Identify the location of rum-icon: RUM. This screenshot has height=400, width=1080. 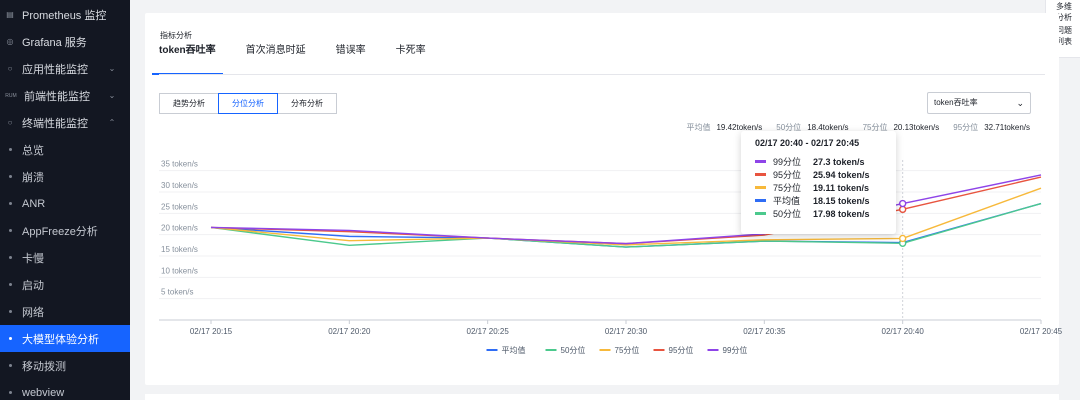
(11, 95).